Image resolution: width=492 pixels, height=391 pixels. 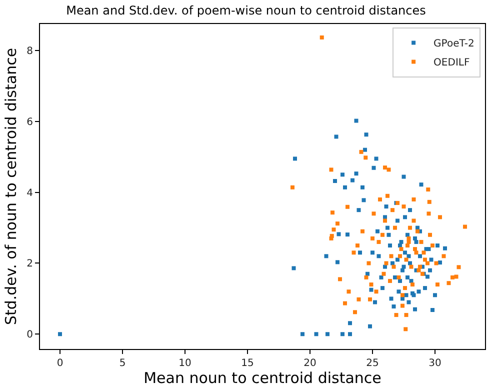 What do you see at coordinates (263, 378) in the screenshot?
I see `x-axis-title: Mean noun to centroid distance` at bounding box center [263, 378].